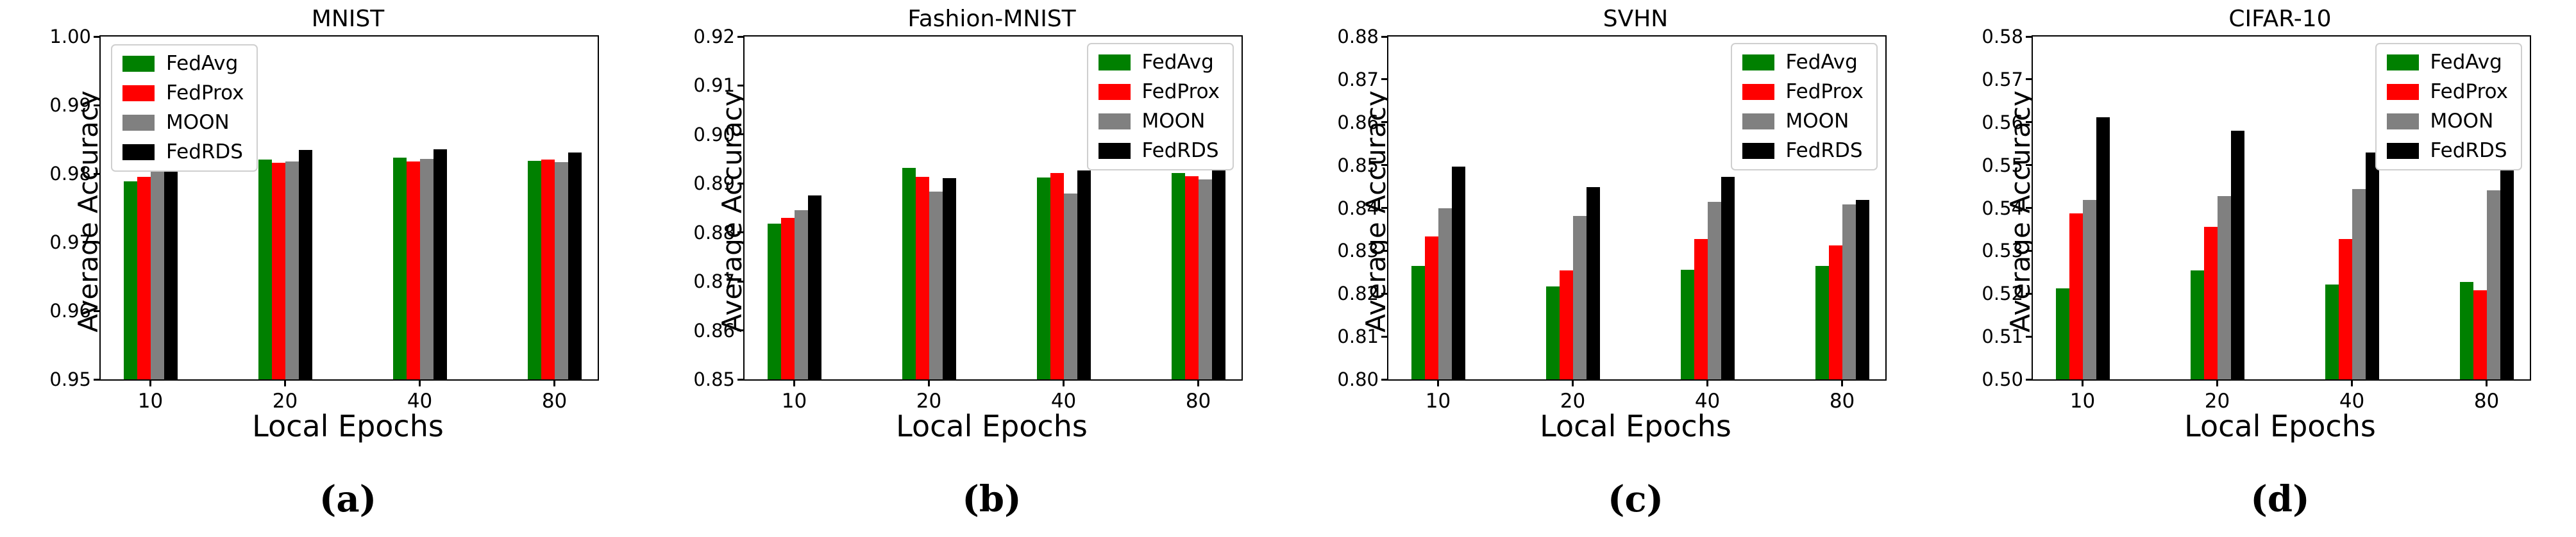 The width and height of the screenshot is (2576, 537). What do you see at coordinates (348, 499) in the screenshot?
I see `subfigure-label: (a)` at bounding box center [348, 499].